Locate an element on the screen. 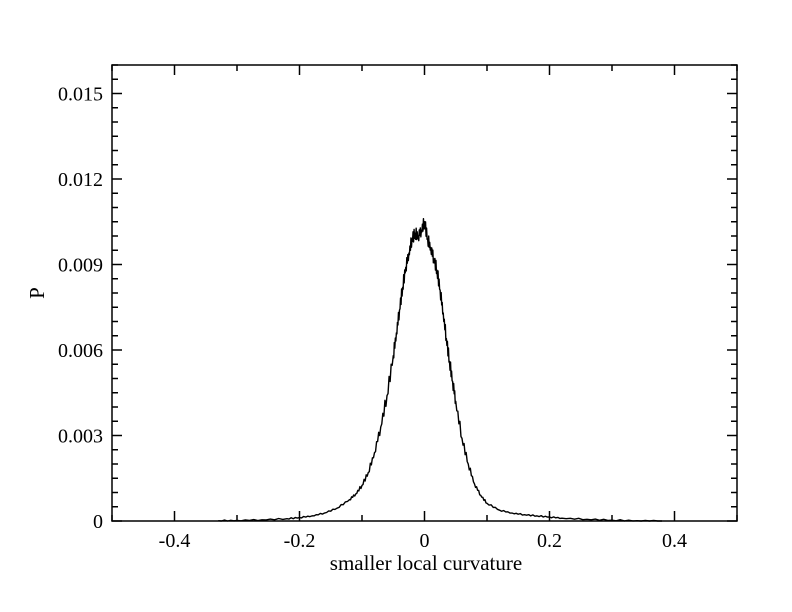 This screenshot has width=792, height=612. x-tick-label: -0.2 is located at coordinates (300, 541).